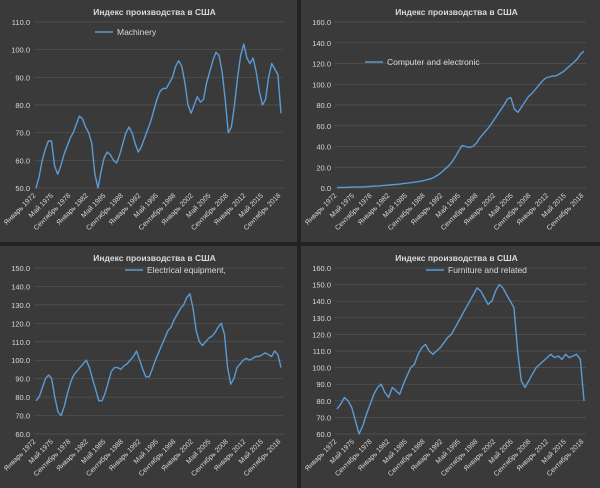 Image resolution: width=600 pixels, height=488 pixels. I want to click on legend-label: Computer and electronic, so click(433, 62).